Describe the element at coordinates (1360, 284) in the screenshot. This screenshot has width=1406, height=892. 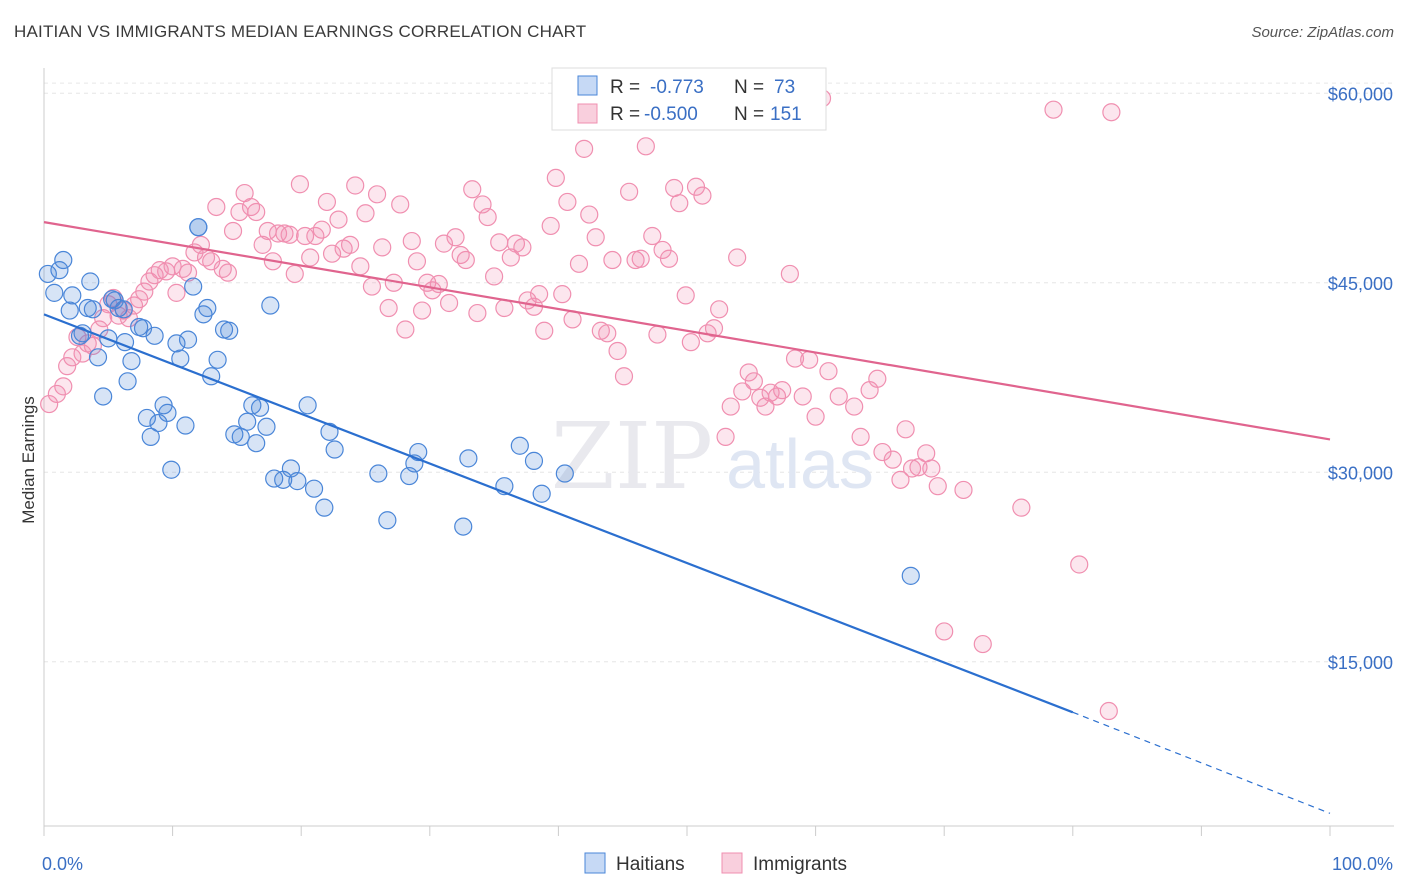
I see `y-tick-label: $45,000` at that location.